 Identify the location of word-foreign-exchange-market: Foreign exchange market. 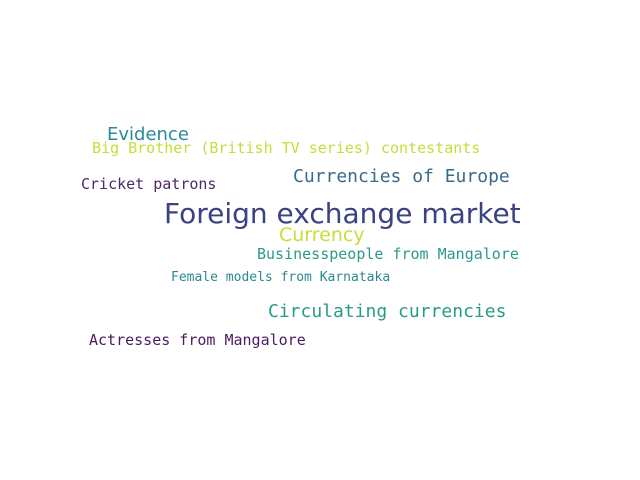
(342, 213).